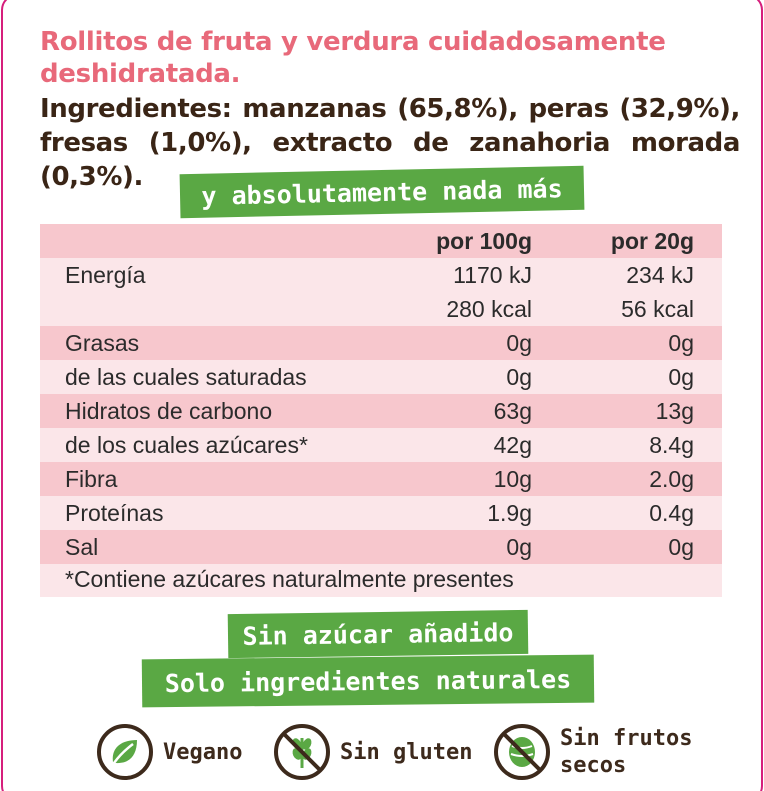 This screenshot has width=764, height=791. Describe the element at coordinates (114, 513) in the screenshot. I see `row-label: Proteínas` at that location.